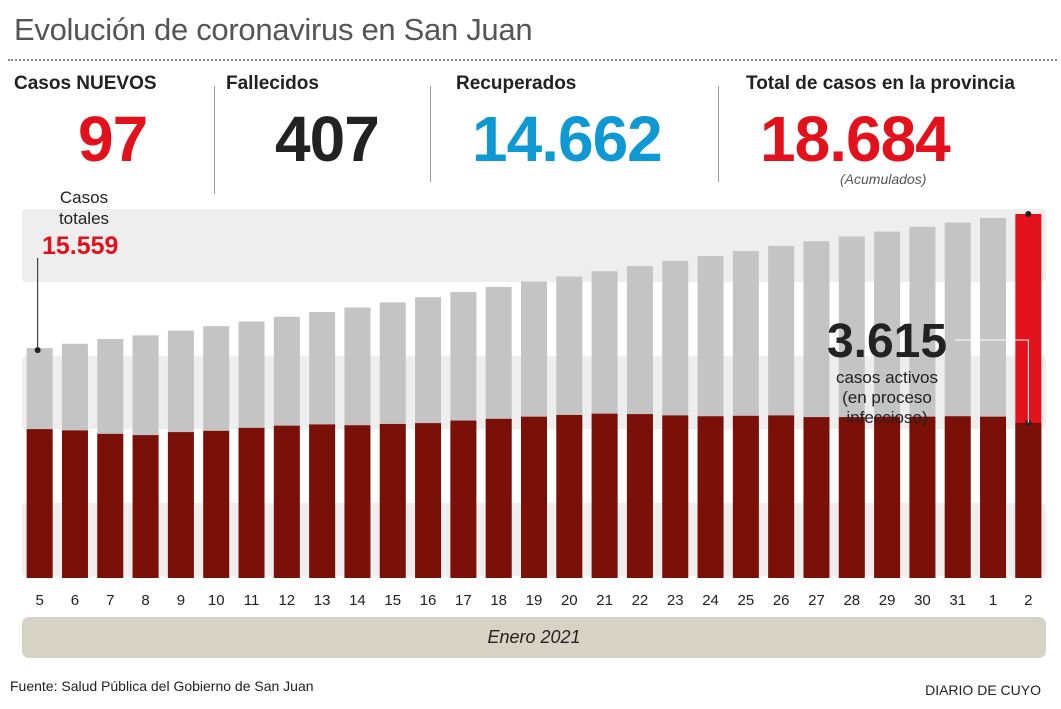  Describe the element at coordinates (273, 29) in the screenshot. I see `page-title: Evolución de coronavirus en San Juan` at that location.